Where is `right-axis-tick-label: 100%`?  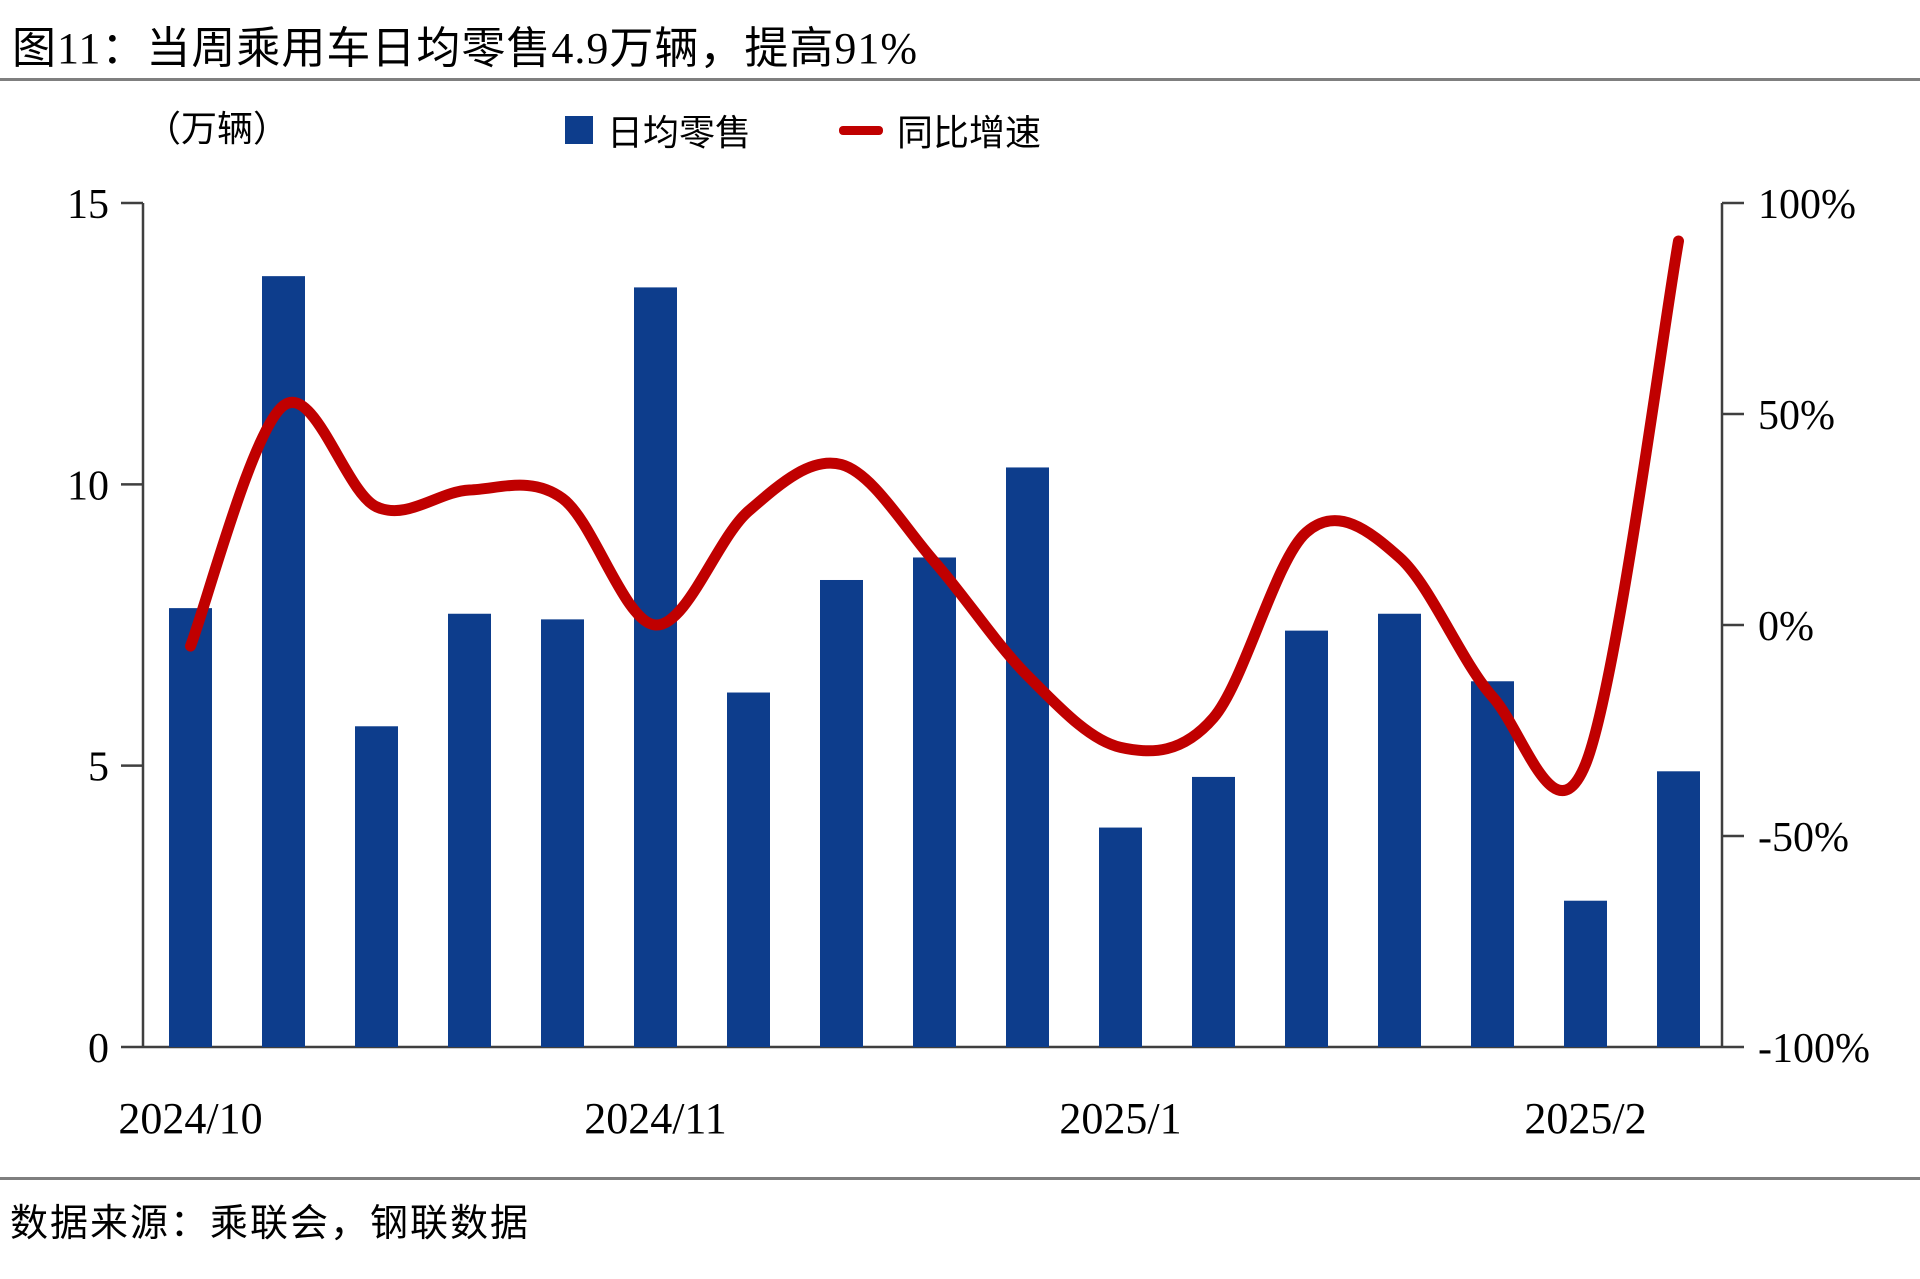 right-axis-tick-label: 100% is located at coordinates (1807, 205).